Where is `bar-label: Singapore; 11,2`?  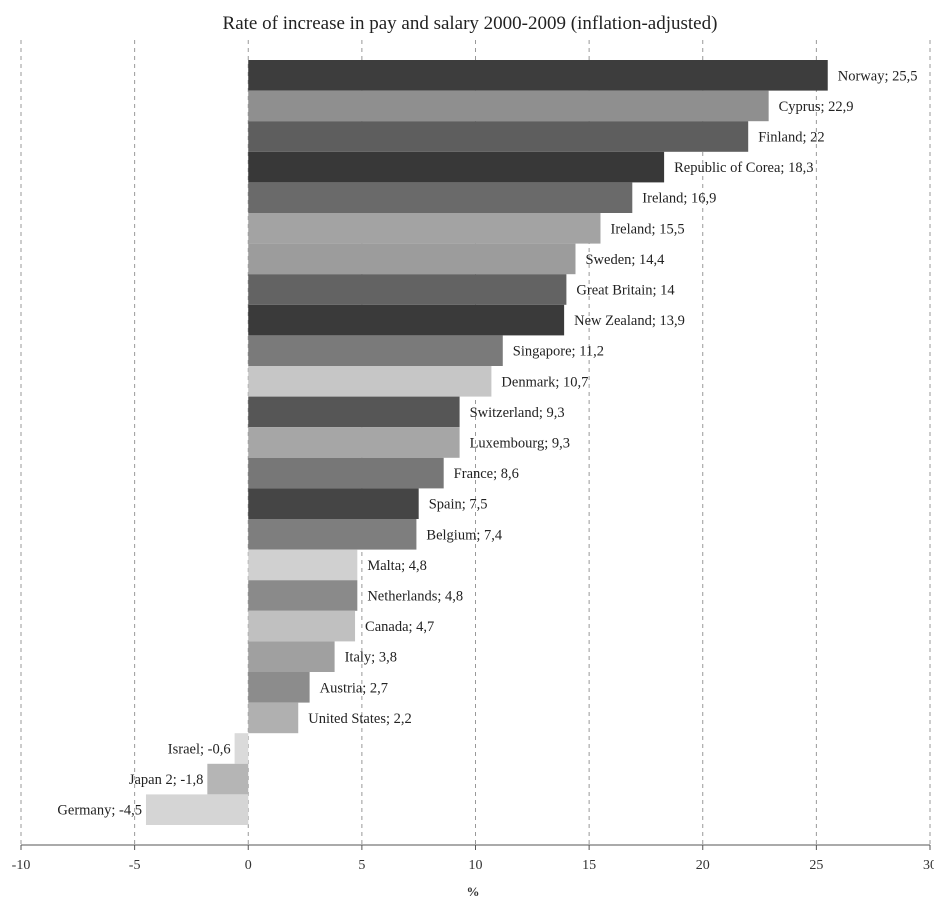
bar-label: Singapore; 11,2 is located at coordinates (558, 352).